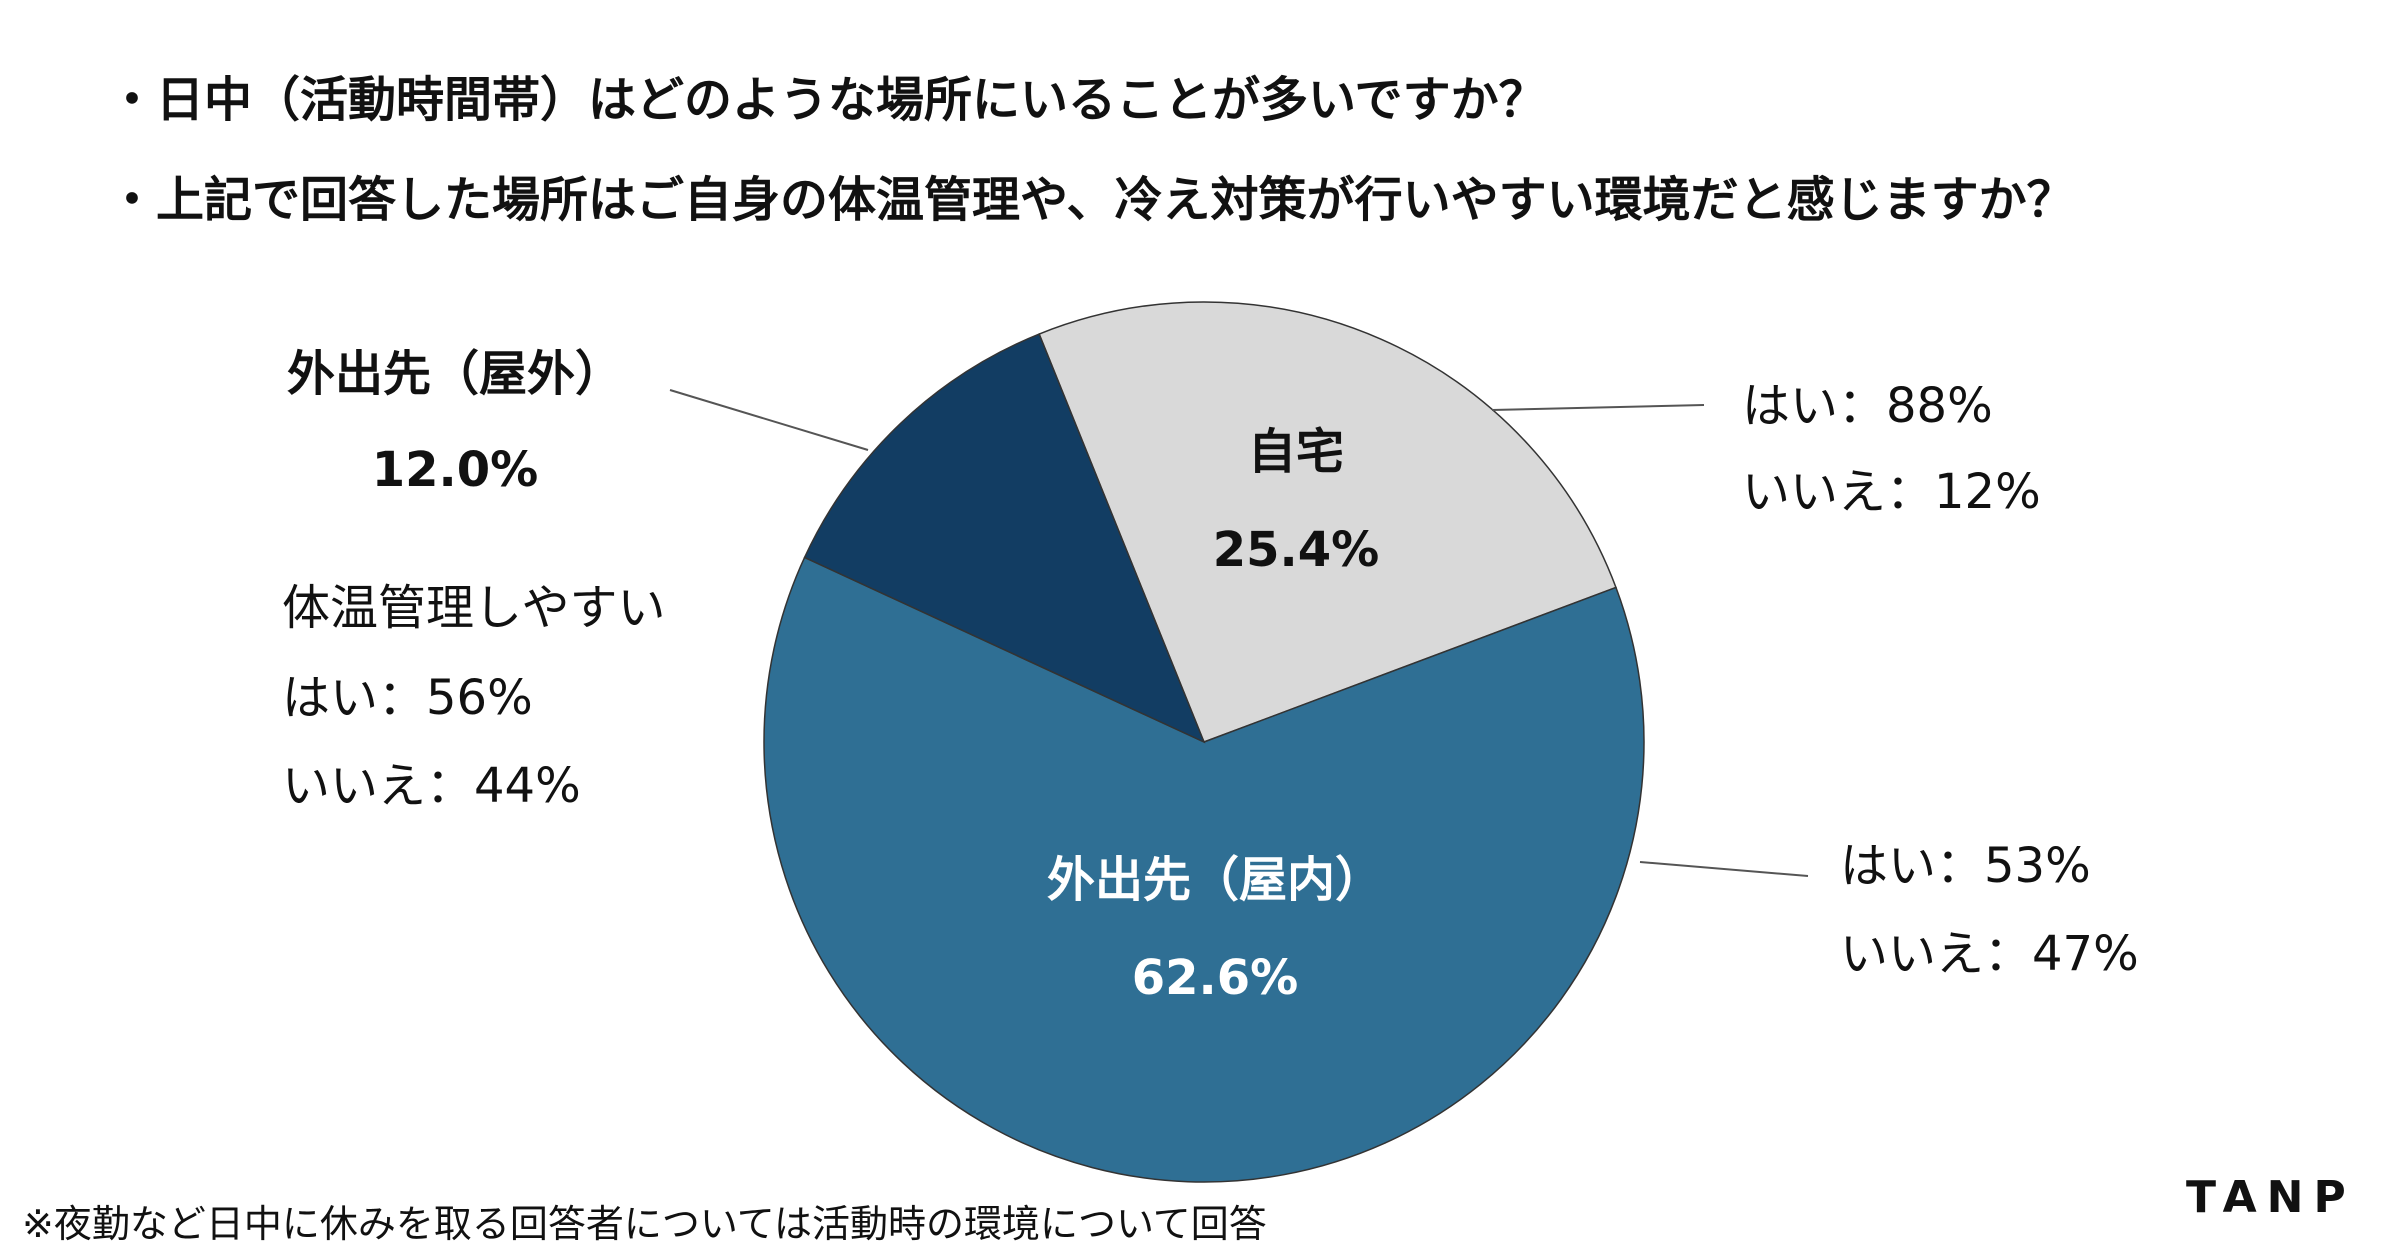 Image resolution: width=2408 pixels, height=1260 pixels. Describe the element at coordinates (1598, 407) in the screenshot. I see `leader-line-home` at that location.